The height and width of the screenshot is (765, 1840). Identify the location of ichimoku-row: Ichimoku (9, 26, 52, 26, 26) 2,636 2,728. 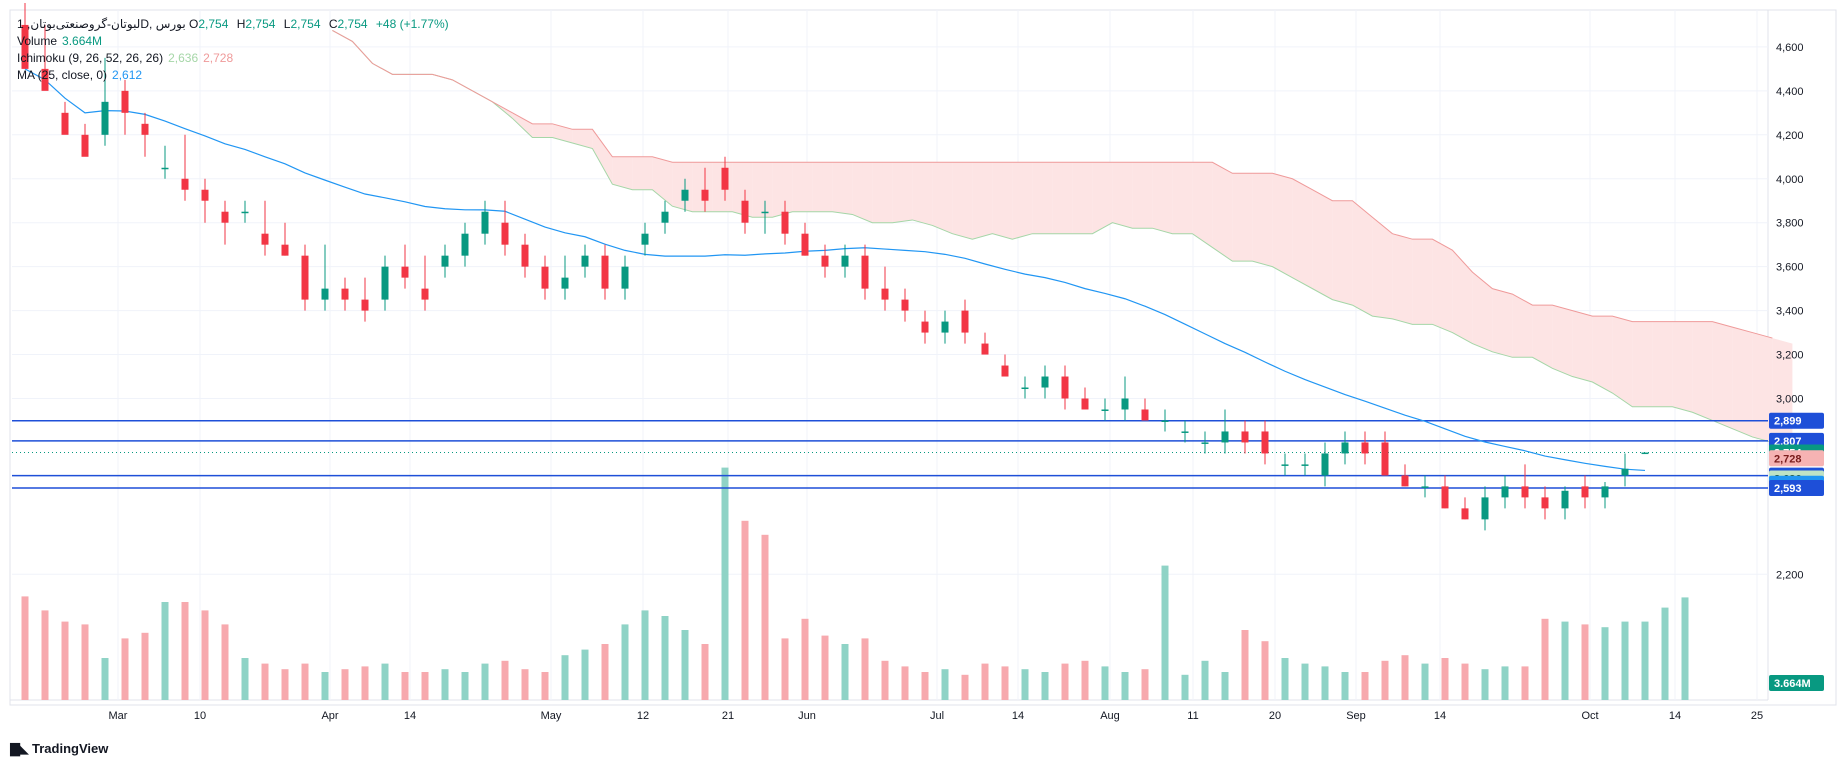
(233, 58).